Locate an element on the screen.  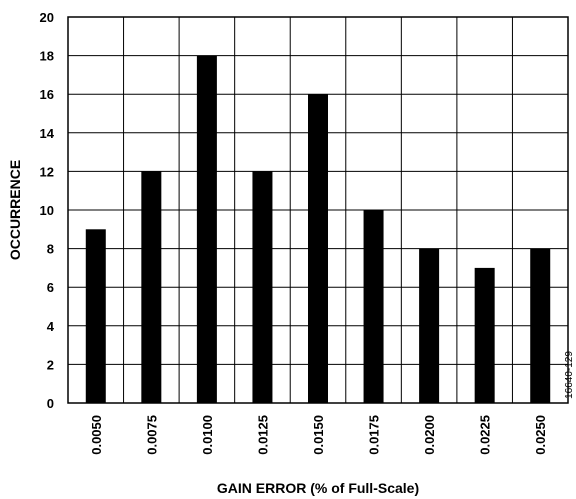
x-tick-label: 0.0250 is located at coordinates (540, 435).